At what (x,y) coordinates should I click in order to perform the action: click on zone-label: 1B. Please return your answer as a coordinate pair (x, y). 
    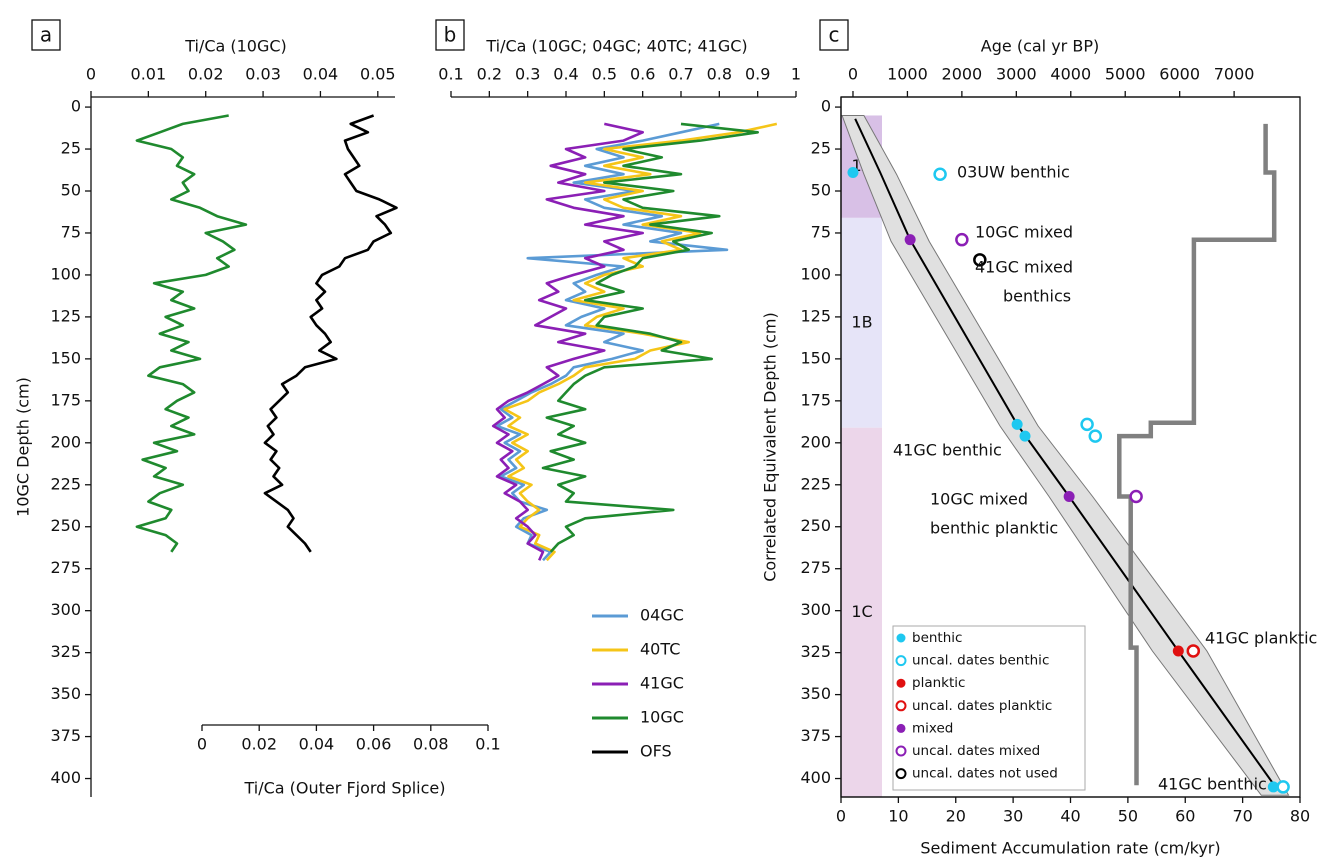
    Looking at the image, I should click on (861, 321).